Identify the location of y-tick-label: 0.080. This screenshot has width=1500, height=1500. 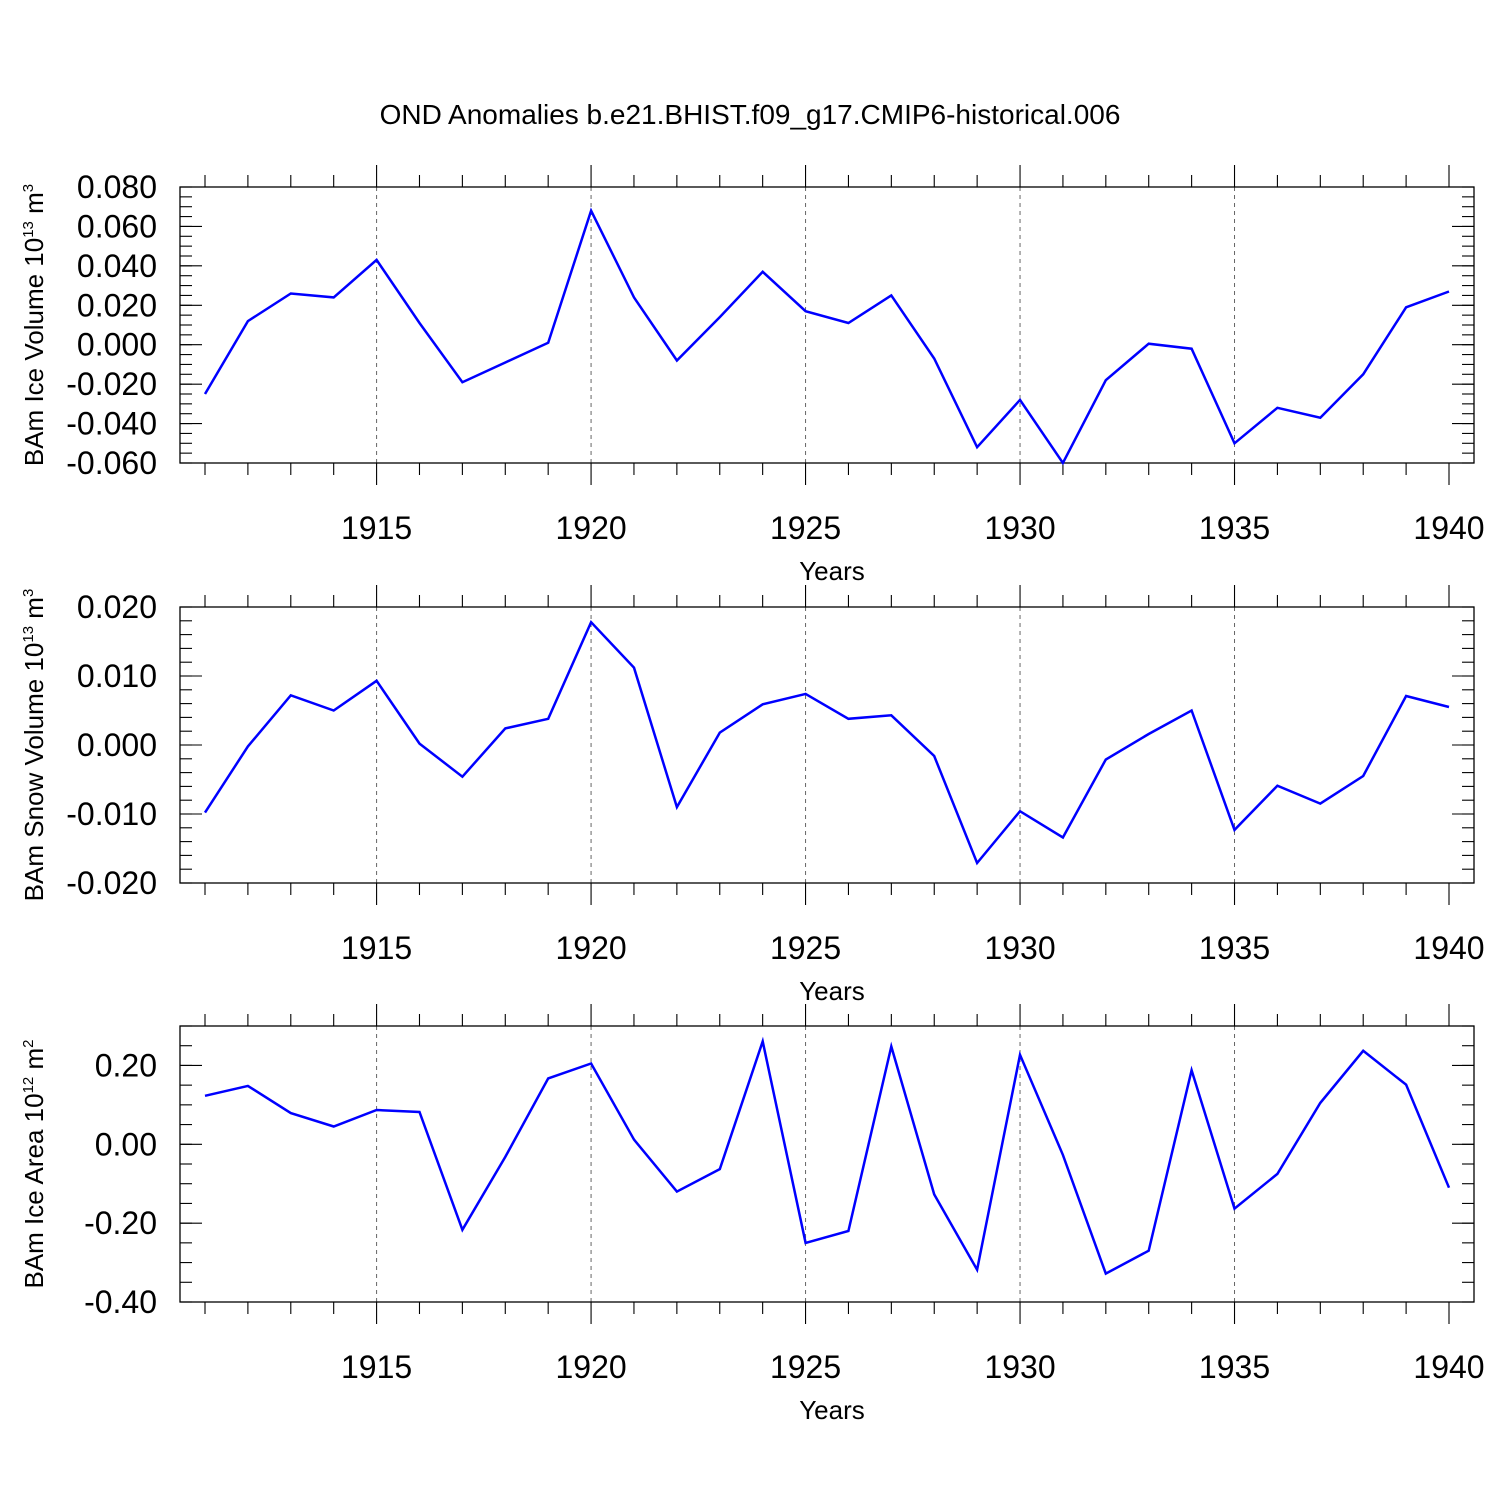
(117, 187).